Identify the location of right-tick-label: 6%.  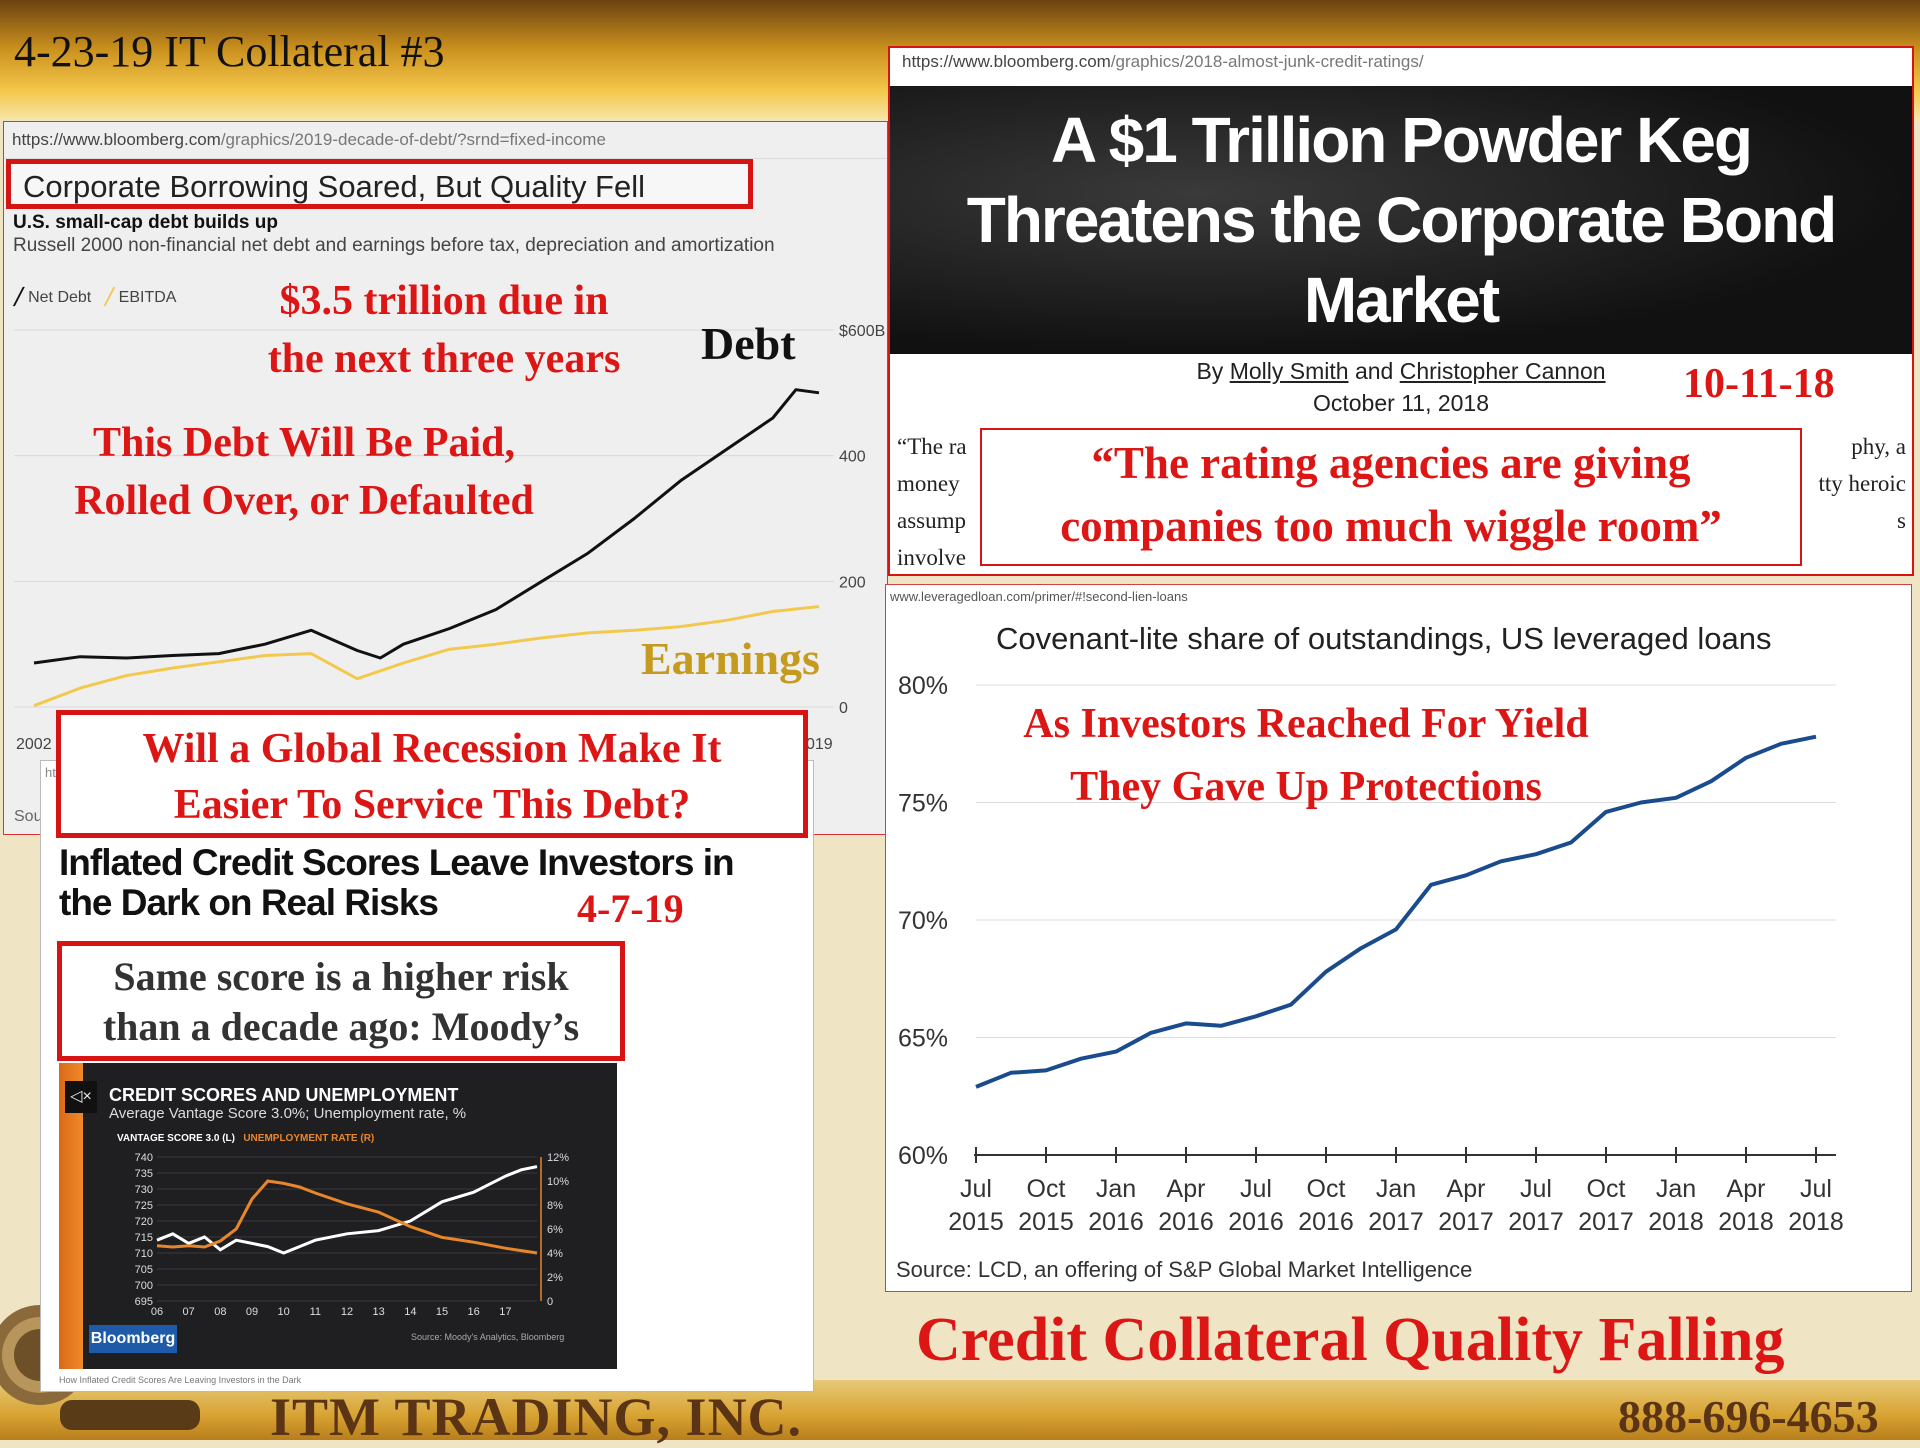
(555, 1230).